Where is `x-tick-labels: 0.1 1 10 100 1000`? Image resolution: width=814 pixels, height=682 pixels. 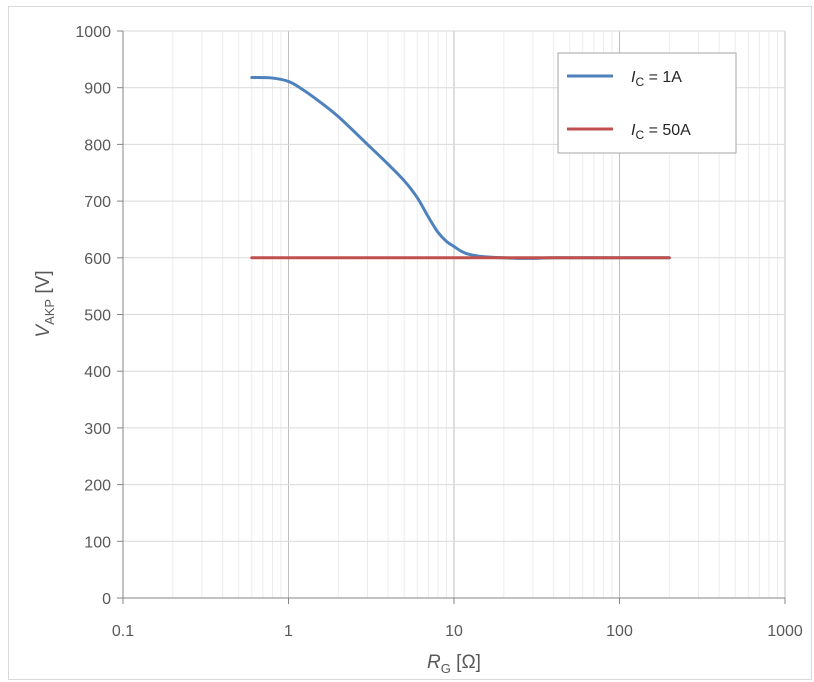 x-tick-labels: 0.1 1 10 100 1000 is located at coordinates (457, 631).